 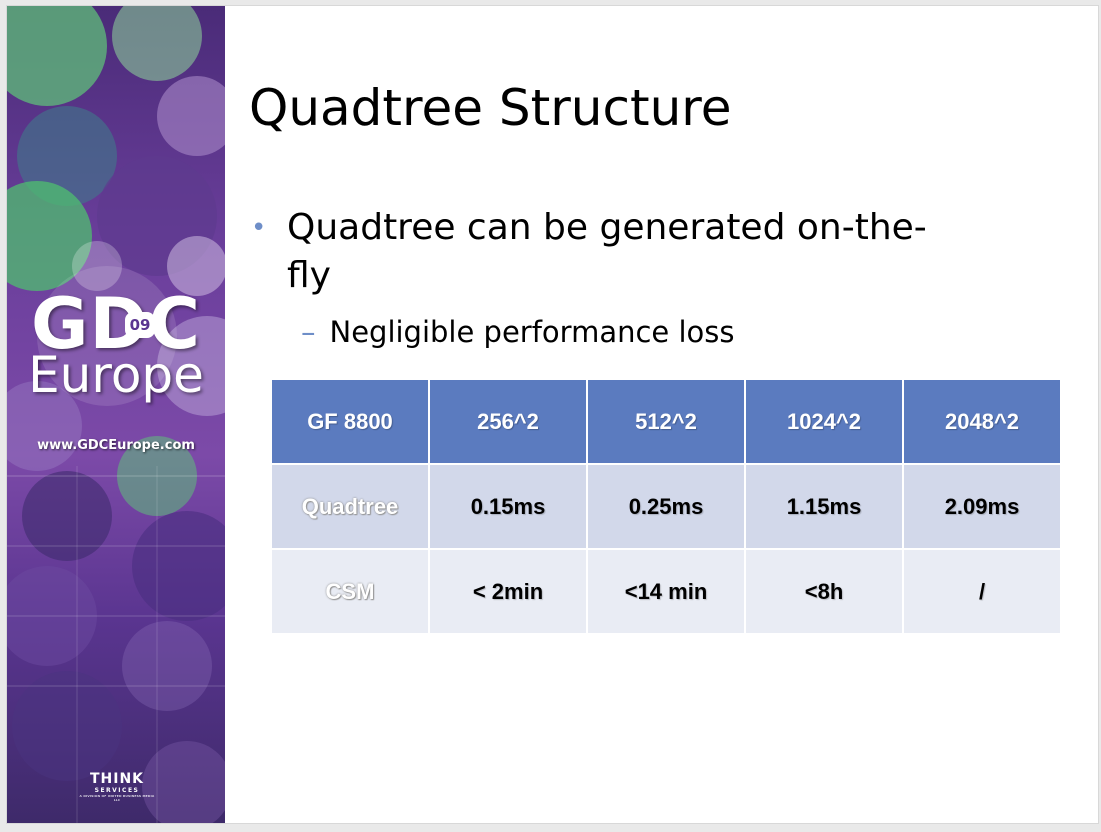 I want to click on table-cell: 2.09ms, so click(x=982, y=506).